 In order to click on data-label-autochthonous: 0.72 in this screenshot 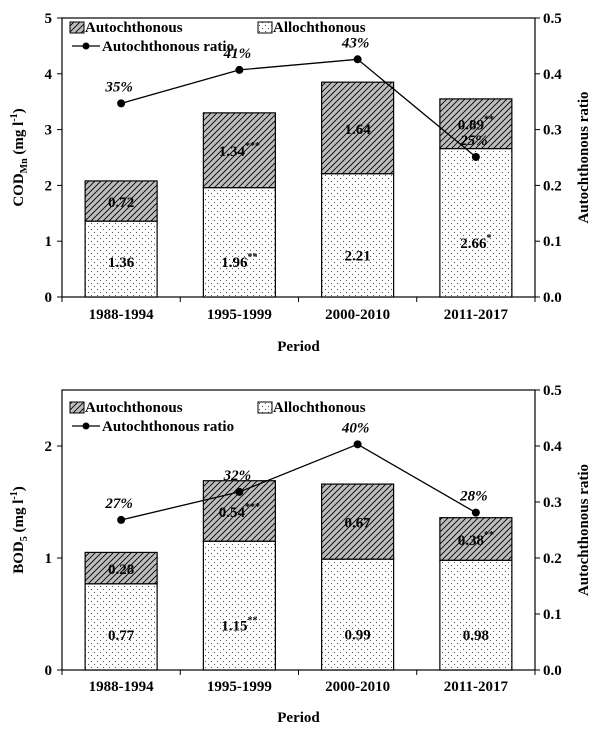, I will do `click(121, 203)`.